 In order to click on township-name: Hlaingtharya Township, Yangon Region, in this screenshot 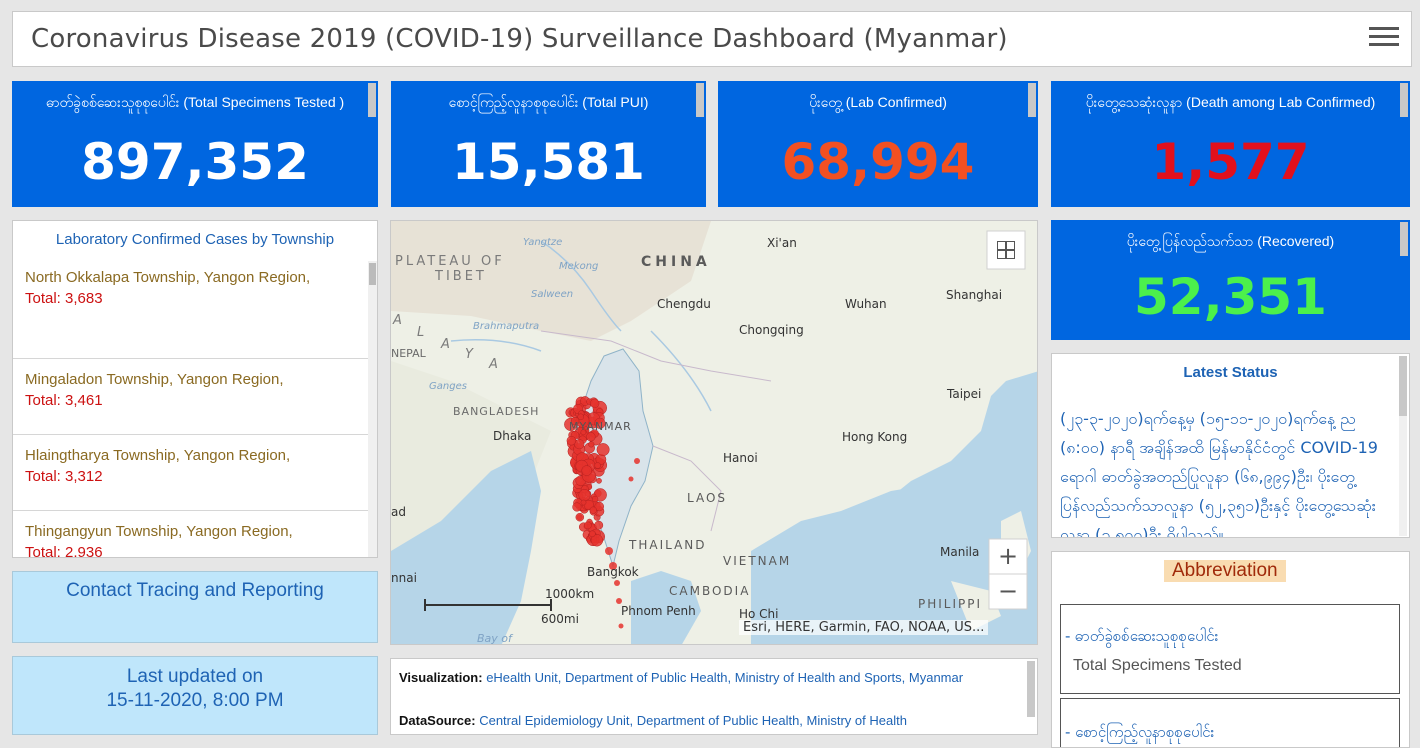, I will do `click(158, 455)`.